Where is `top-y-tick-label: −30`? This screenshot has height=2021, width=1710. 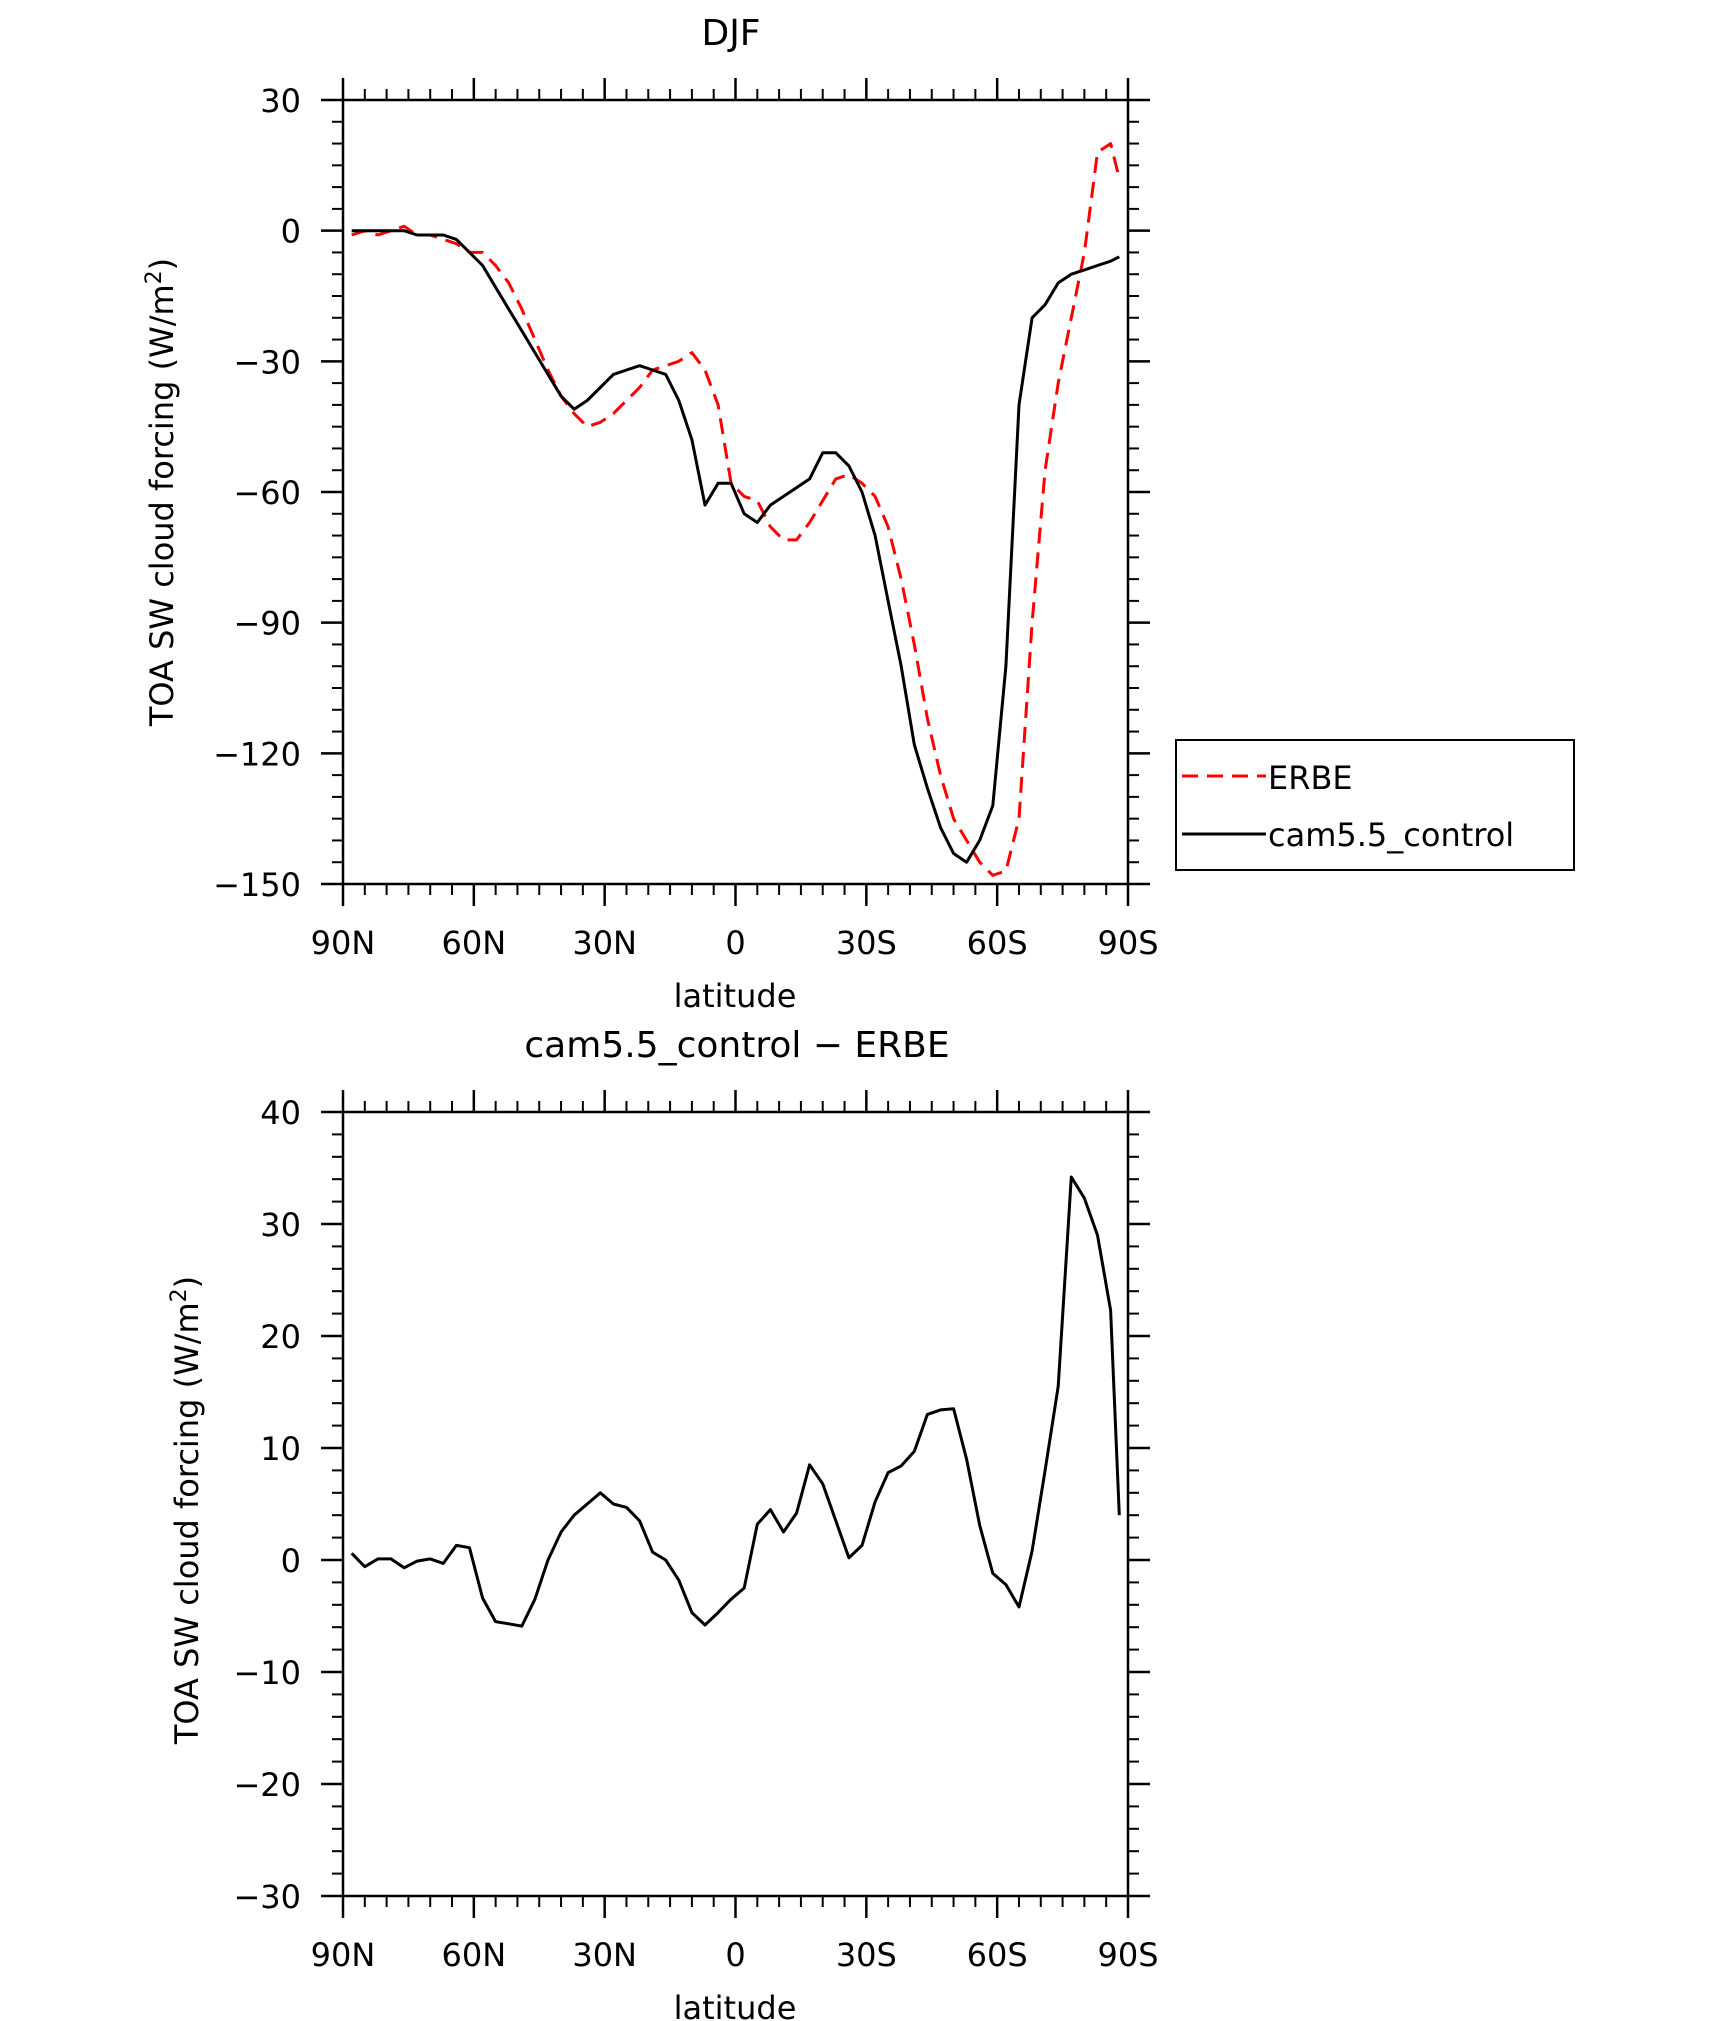
top-y-tick-label: −30 is located at coordinates (267, 362).